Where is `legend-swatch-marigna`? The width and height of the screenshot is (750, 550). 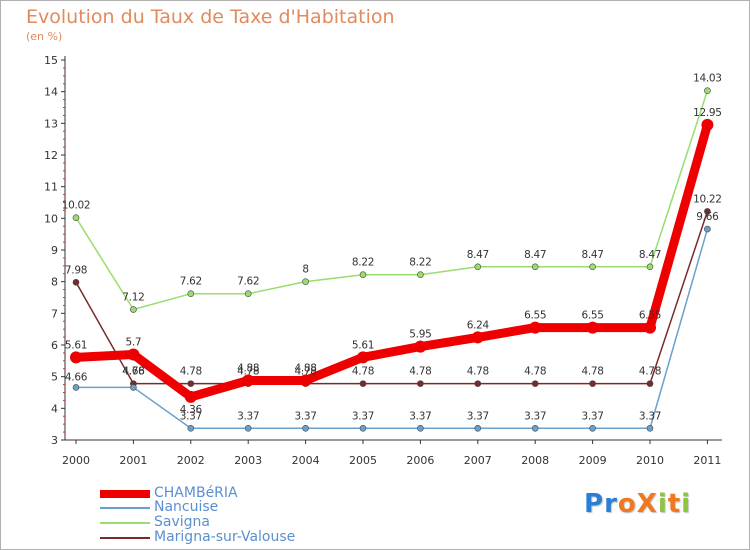
legend-swatch-marigna is located at coordinates (125, 538).